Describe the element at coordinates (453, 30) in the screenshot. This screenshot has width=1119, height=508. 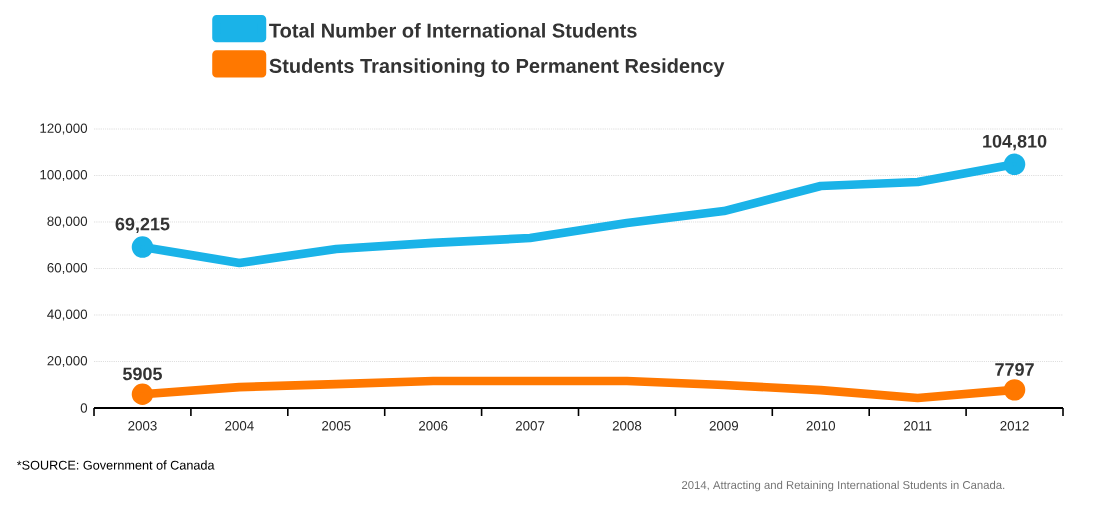
I see `legend-label: Total Number of International Students` at that location.